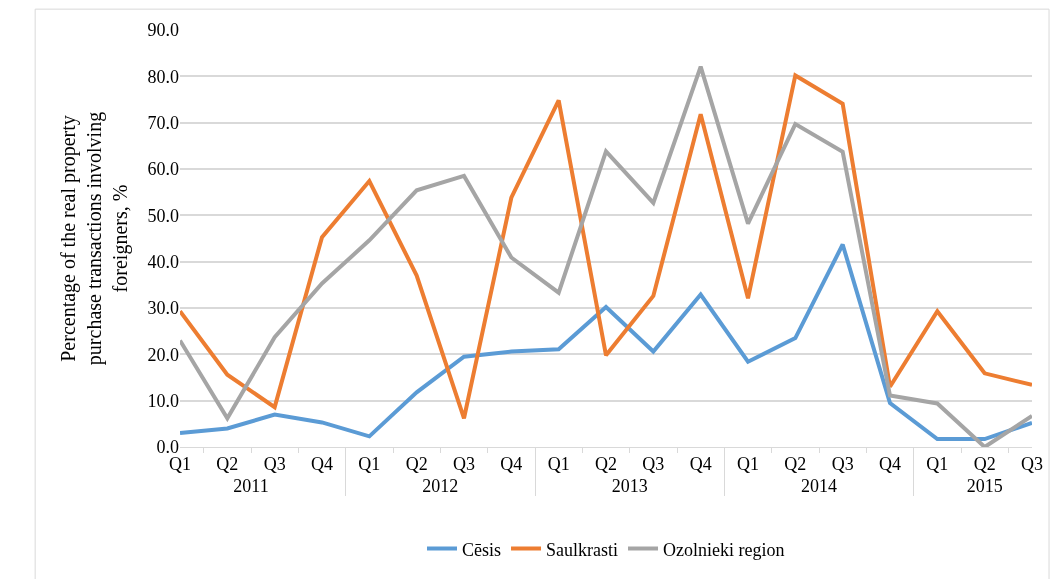  Describe the element at coordinates (984, 485) in the screenshot. I see `text: 2015` at that location.